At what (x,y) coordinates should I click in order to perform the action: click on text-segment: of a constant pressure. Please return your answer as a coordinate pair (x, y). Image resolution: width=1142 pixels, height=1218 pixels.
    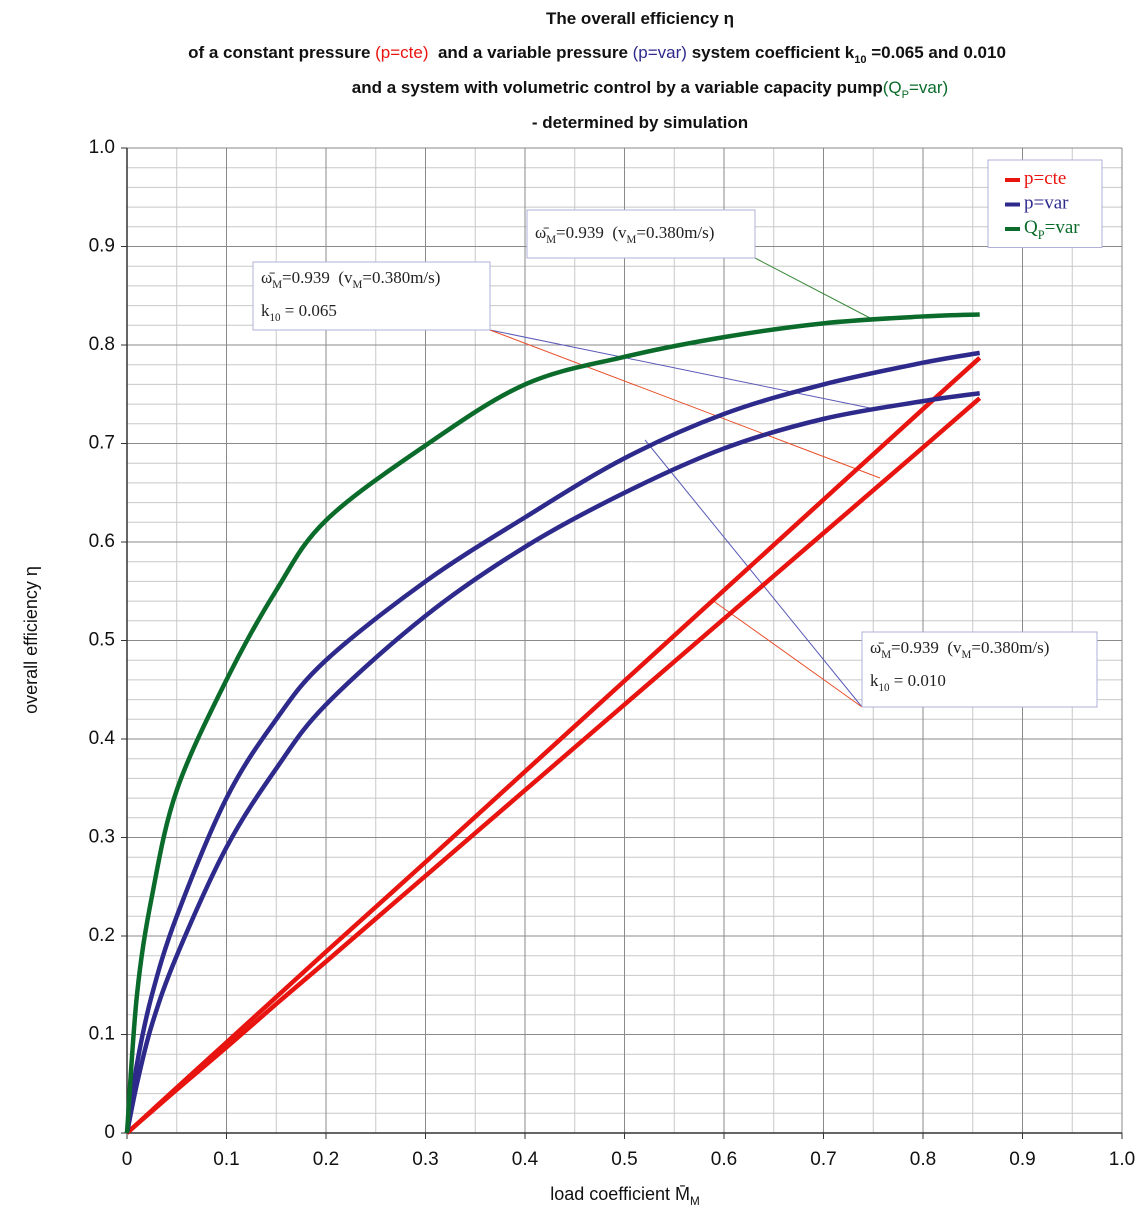
    Looking at the image, I should click on (281, 52).